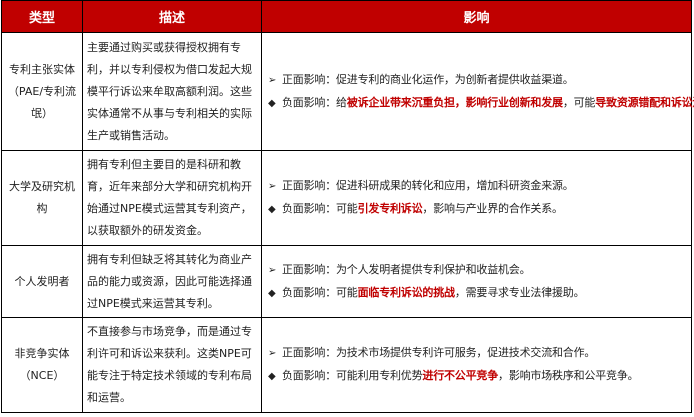 This screenshot has width=694, height=417. Describe the element at coordinates (644, 102) in the screenshot. I see `highlighted-text: 导致资源错配和诉讼泛滥` at that location.